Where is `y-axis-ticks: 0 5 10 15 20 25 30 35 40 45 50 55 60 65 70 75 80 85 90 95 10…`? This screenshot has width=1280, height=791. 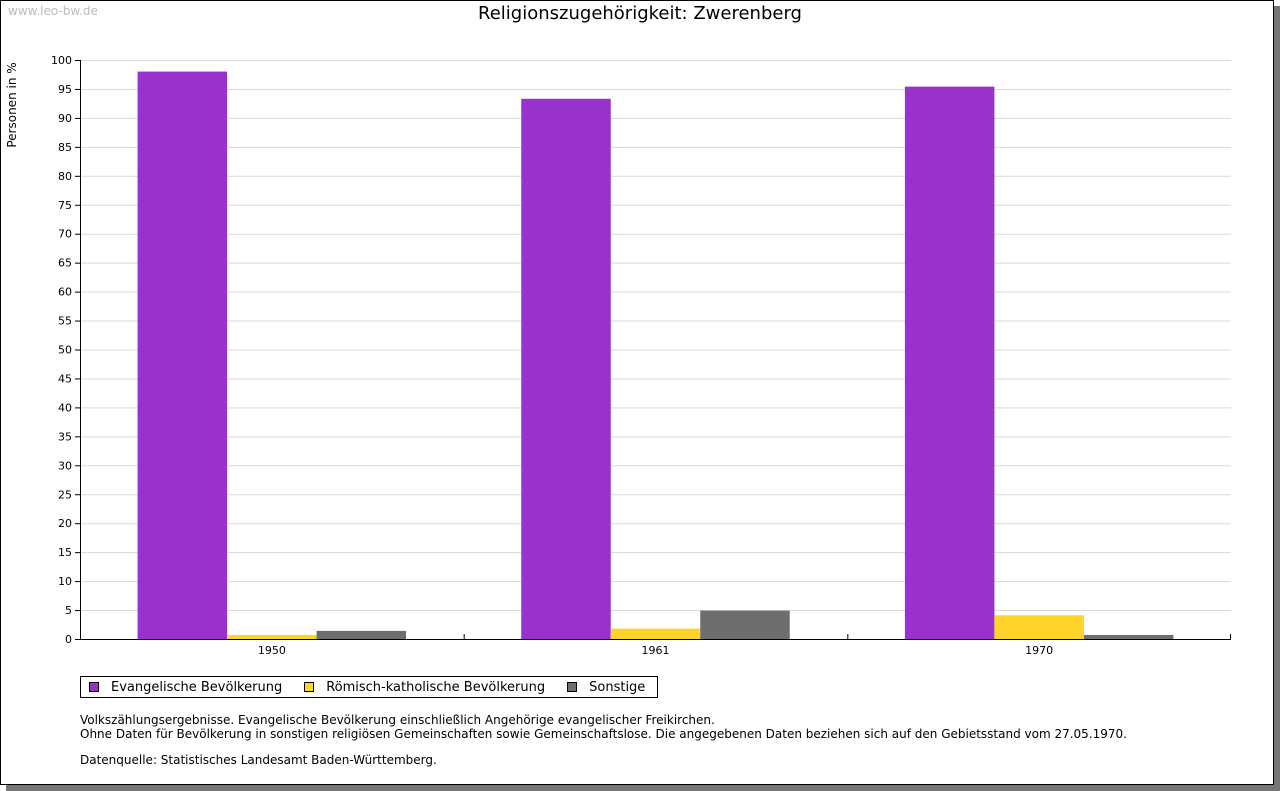 y-axis-ticks: 0 5 10 15 20 25 30 35 40 45 50 55 60 65 70 75 80 85 90 95 10… is located at coordinates (65, 350).